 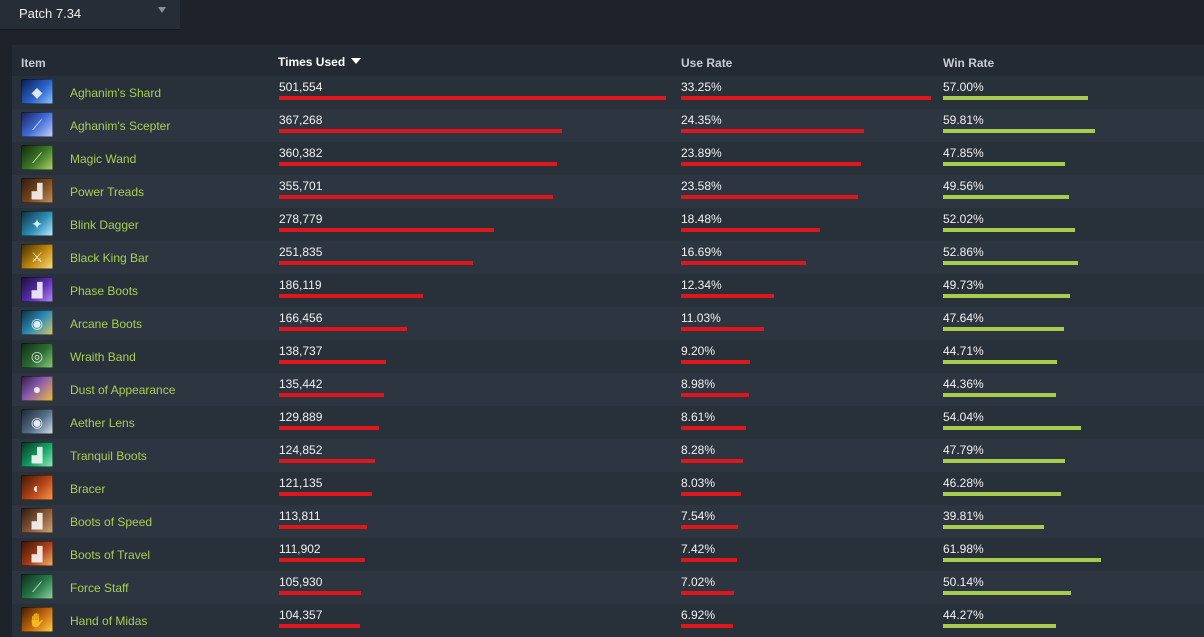 What do you see at coordinates (301, 153) in the screenshot?
I see `times-used-value: 360,382` at bounding box center [301, 153].